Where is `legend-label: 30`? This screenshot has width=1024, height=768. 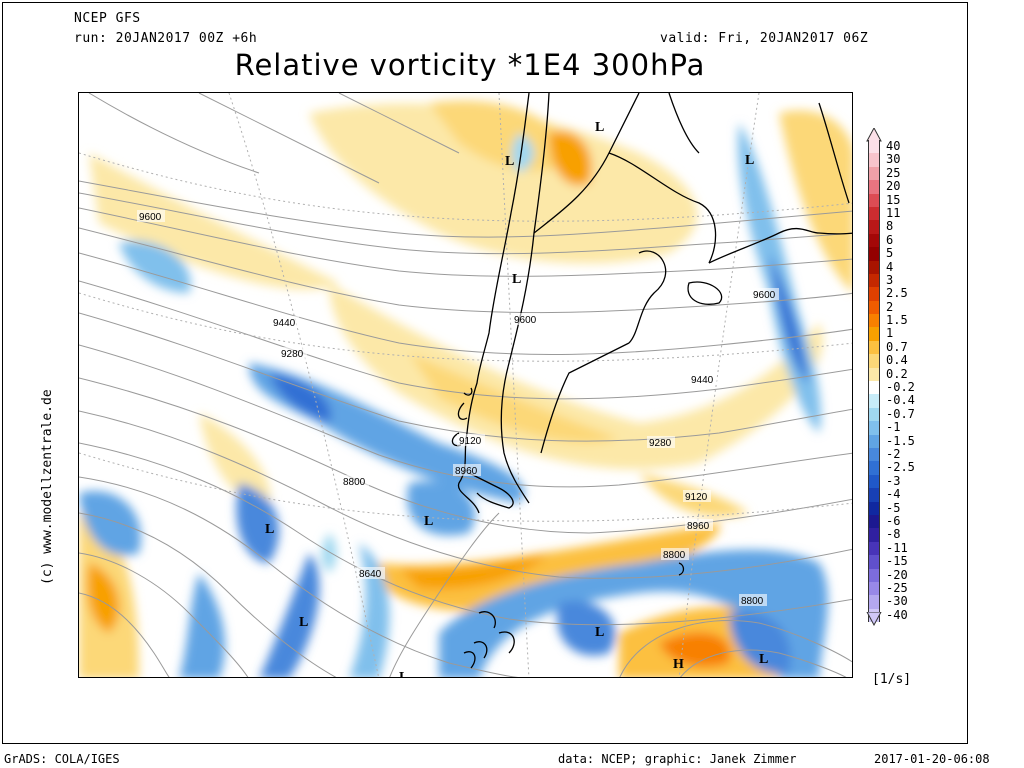 legend-label: 30 is located at coordinates (893, 159).